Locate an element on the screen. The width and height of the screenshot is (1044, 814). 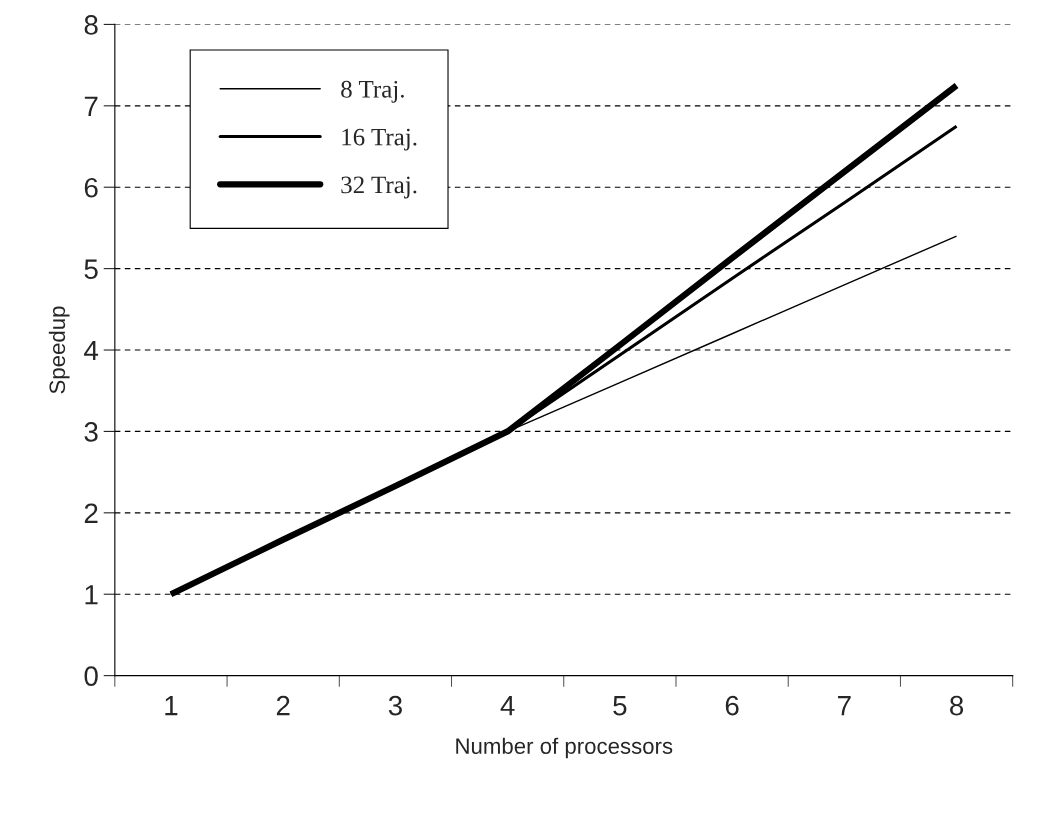
y-tick-label: 1 is located at coordinates (91, 595).